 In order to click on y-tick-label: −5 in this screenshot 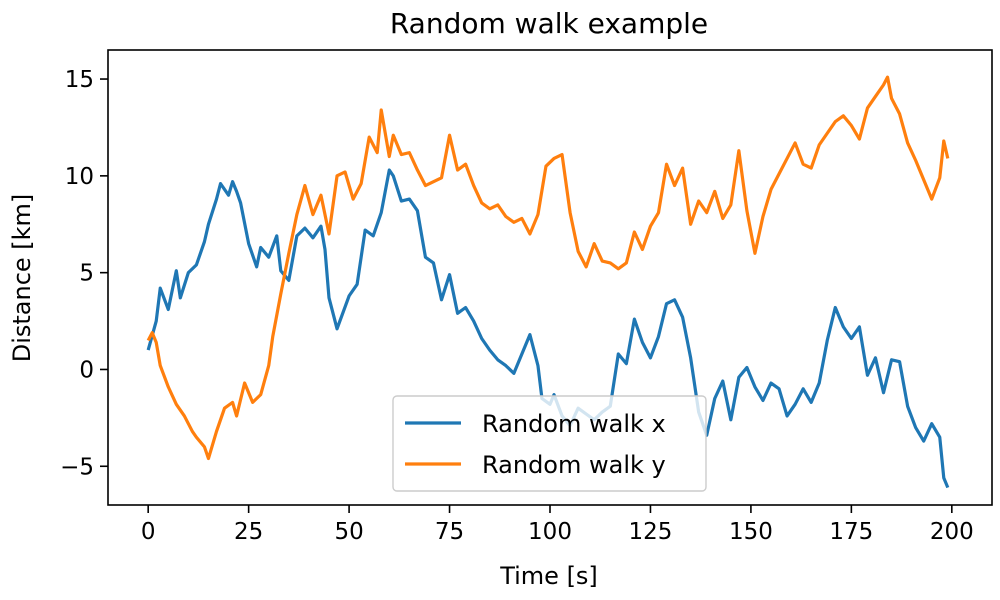, I will do `click(77, 467)`.